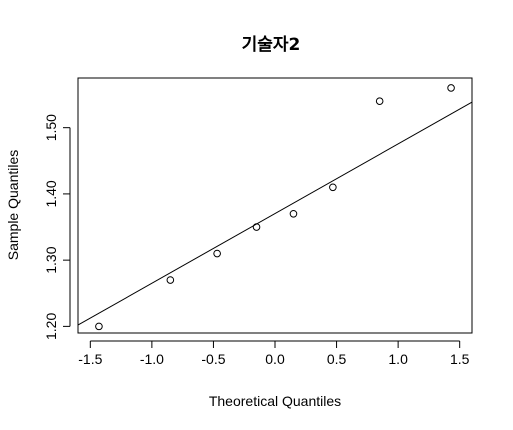 The width and height of the screenshot is (513, 430). I want to click on x-tick-label: 1.5, so click(460, 359).